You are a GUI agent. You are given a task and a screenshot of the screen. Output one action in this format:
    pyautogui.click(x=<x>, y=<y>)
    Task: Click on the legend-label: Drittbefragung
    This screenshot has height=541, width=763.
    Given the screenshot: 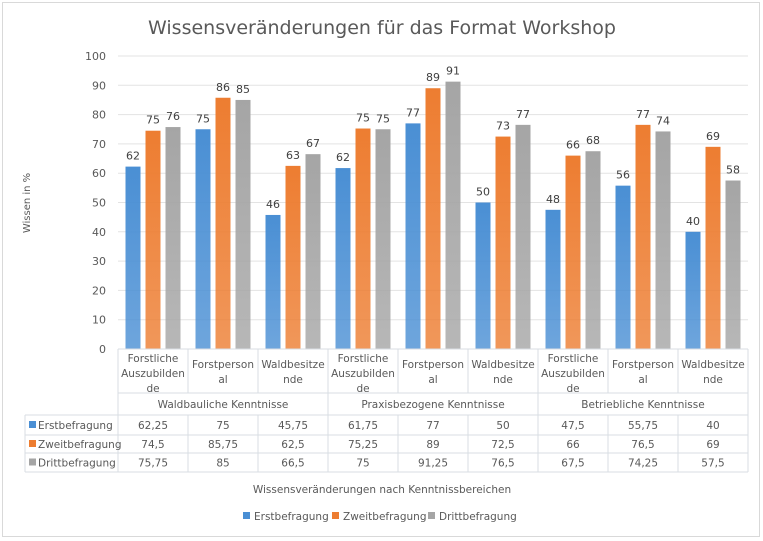 What is the action you would take?
    pyautogui.click(x=478, y=517)
    